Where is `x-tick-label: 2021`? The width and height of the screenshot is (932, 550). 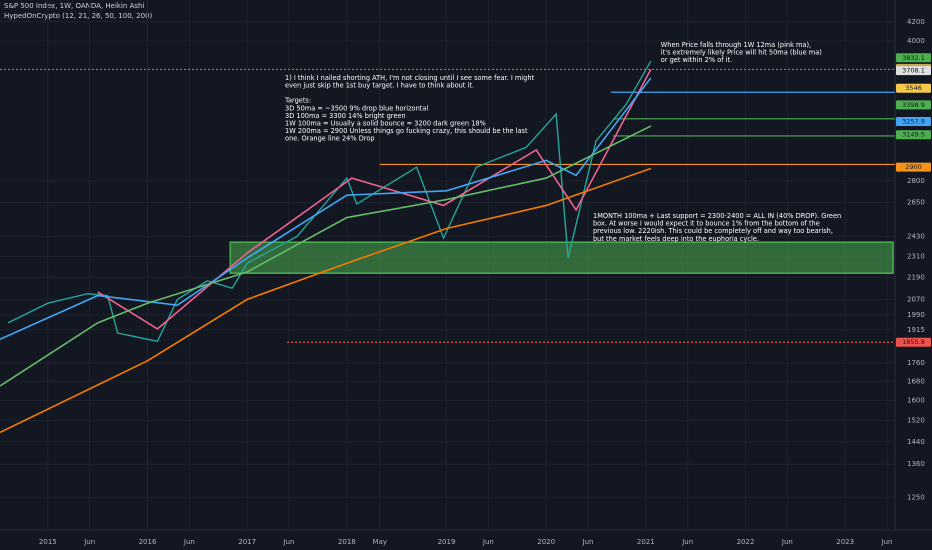
x-tick-label: 2021 is located at coordinates (646, 542).